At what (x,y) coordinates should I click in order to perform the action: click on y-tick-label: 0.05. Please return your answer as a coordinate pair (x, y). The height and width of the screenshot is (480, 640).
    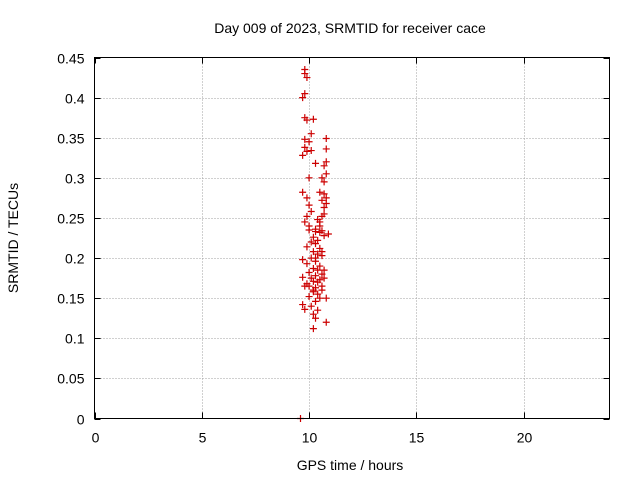
    Looking at the image, I should click on (70, 379).